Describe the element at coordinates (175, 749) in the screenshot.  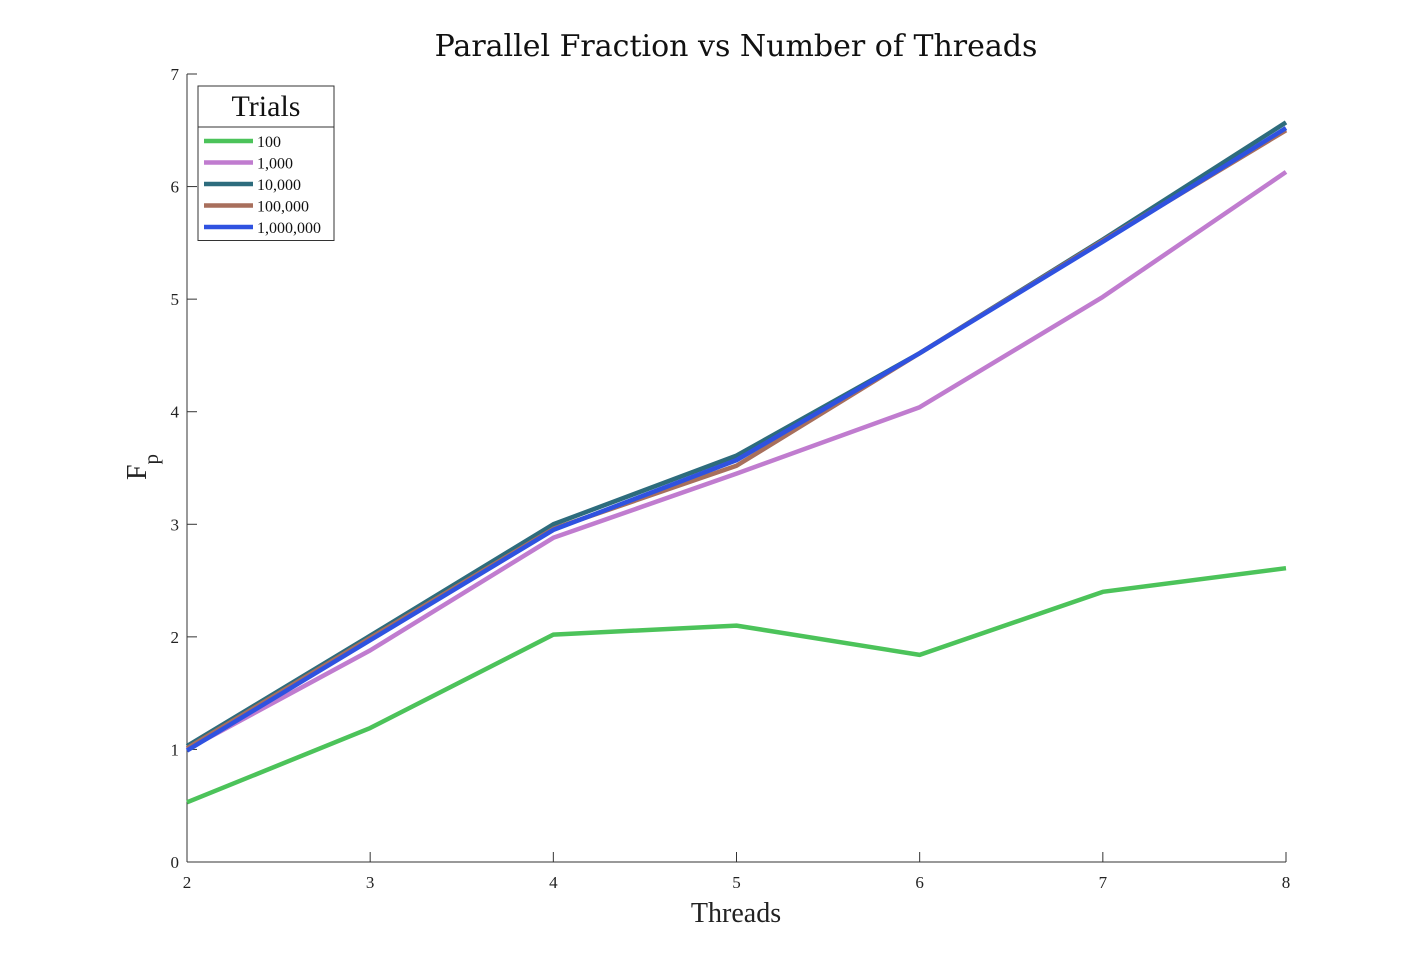
I see `y-tick-label: 1` at that location.